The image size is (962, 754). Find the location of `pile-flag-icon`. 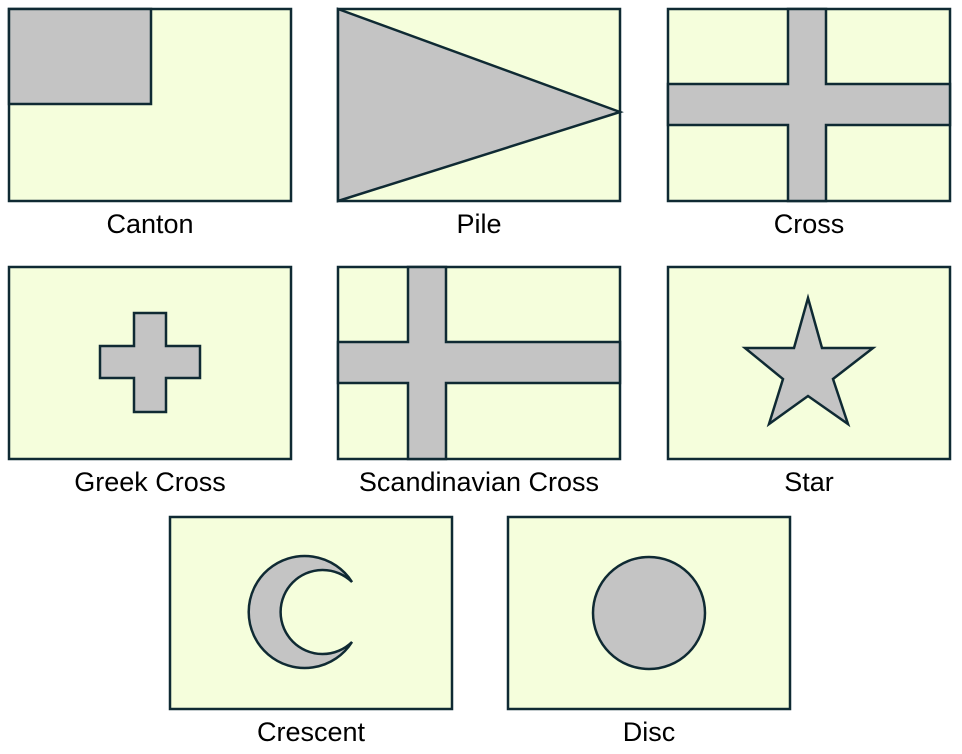

pile-flag-icon is located at coordinates (480, 105).